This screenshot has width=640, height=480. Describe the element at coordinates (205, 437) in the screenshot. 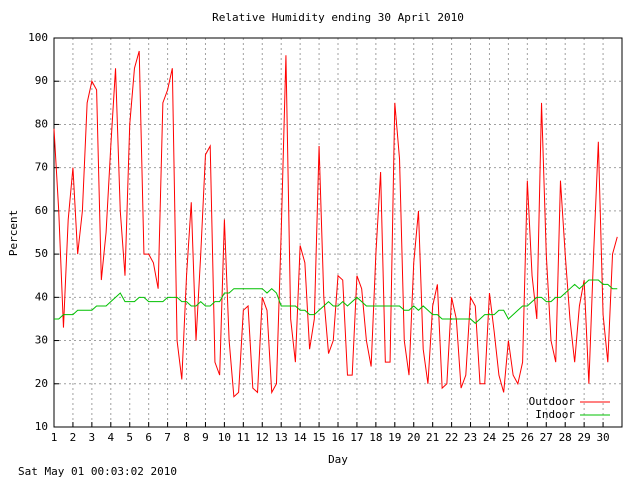

I see `x-tick-label: 9` at that location.